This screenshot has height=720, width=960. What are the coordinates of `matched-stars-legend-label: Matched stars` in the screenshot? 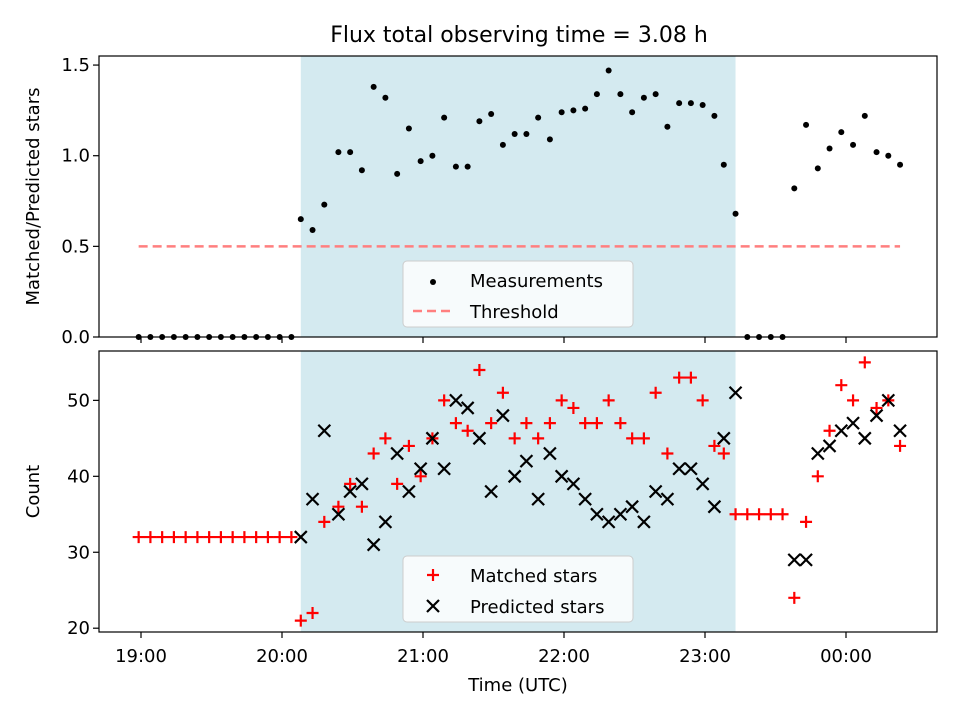 It's located at (533, 576).